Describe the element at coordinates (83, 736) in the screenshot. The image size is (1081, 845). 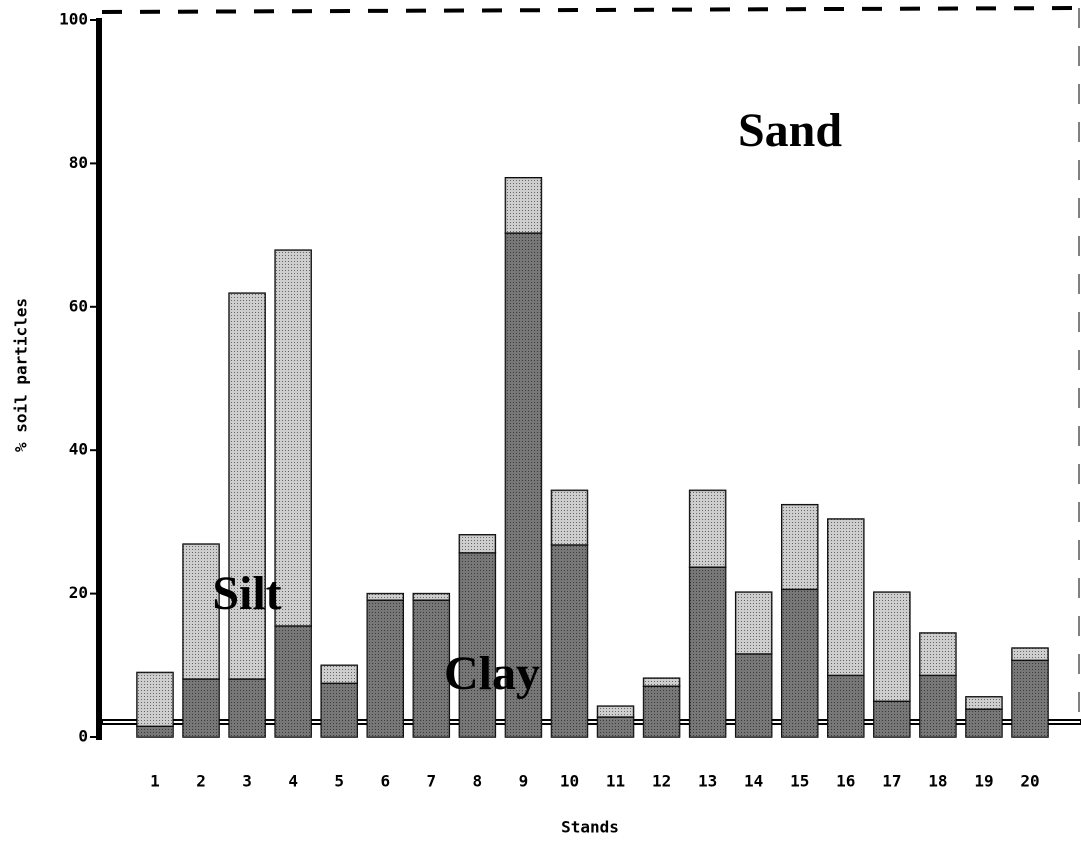
I see `y-tick-label: 0` at that location.